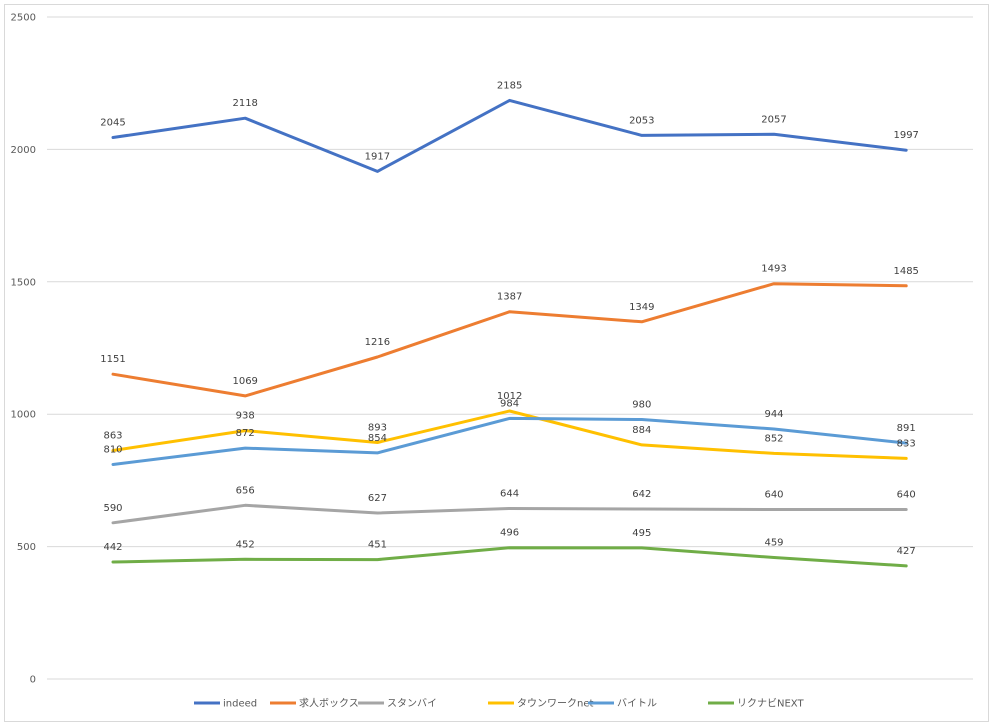 The height and width of the screenshot is (728, 995). Describe the element at coordinates (641, 307) in the screenshot. I see `data-label: 1349` at that location.